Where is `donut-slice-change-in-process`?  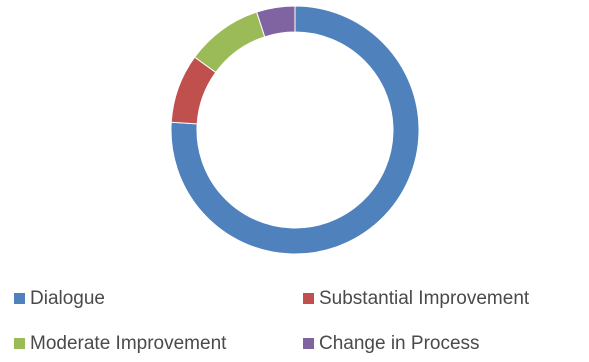
donut-slice-change-in-process is located at coordinates (276, 21).